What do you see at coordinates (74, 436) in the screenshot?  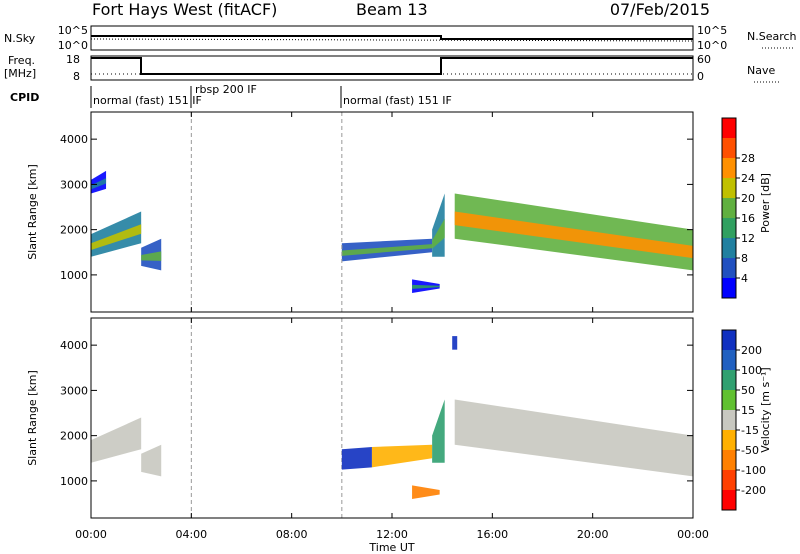 I see `y-tick-label-1-1: 2000` at bounding box center [74, 436].